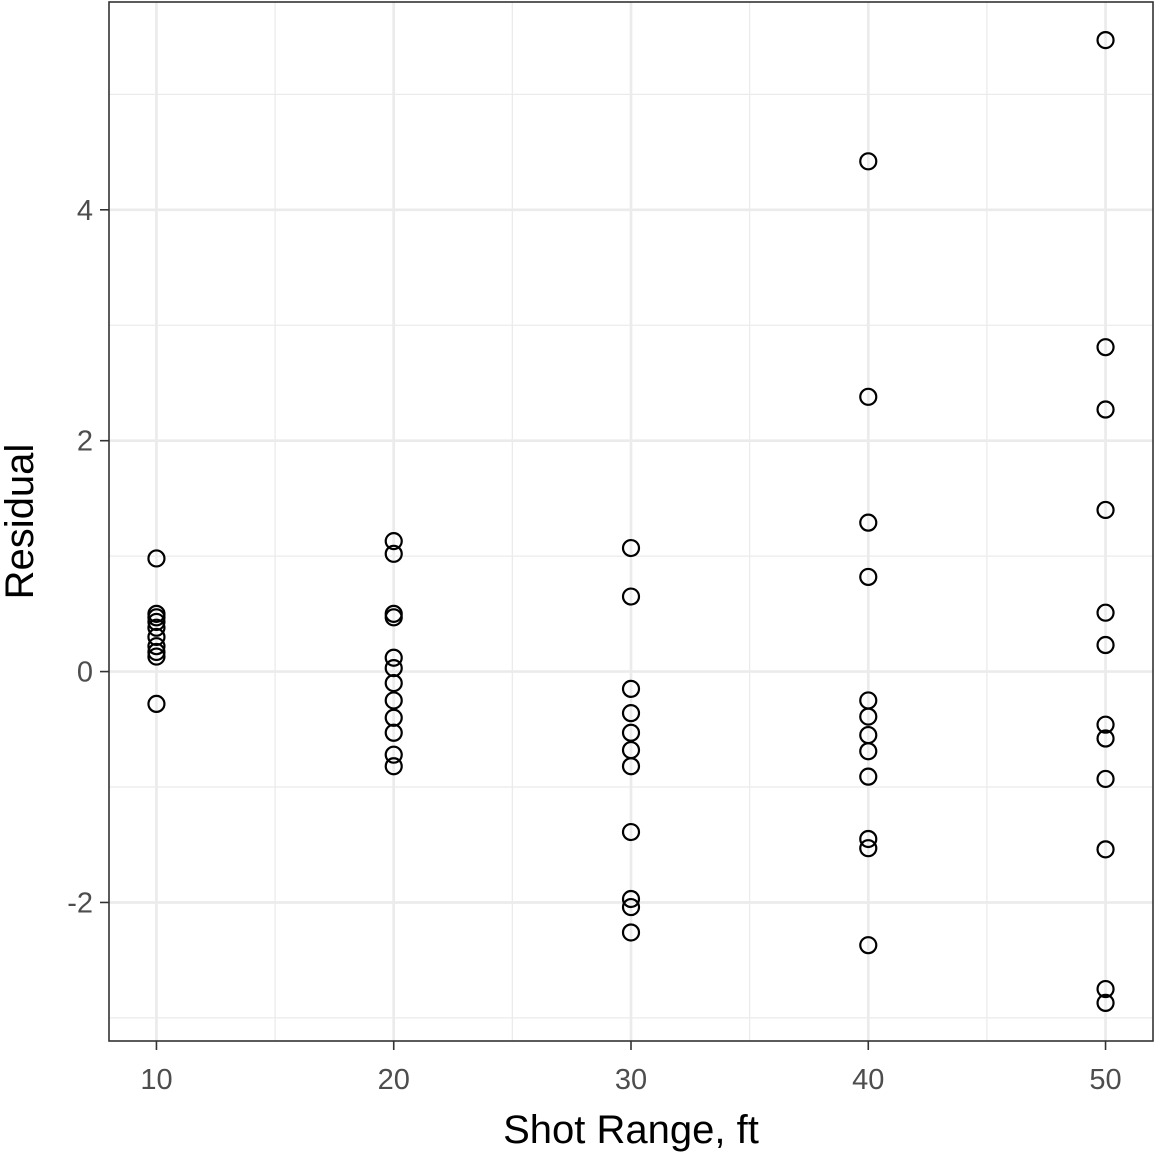 The height and width of the screenshot is (1155, 1155). What do you see at coordinates (85, 442) in the screenshot?
I see `y-tick-label: 2` at bounding box center [85, 442].